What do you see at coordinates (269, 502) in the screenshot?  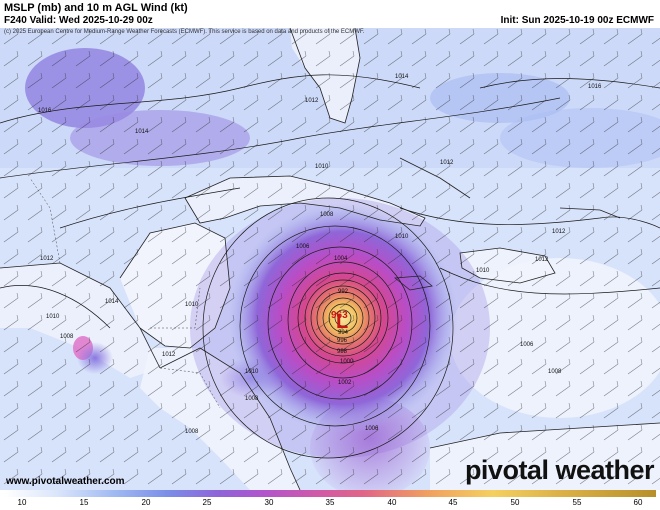 I see `colorbar-tick: 30` at bounding box center [269, 502].